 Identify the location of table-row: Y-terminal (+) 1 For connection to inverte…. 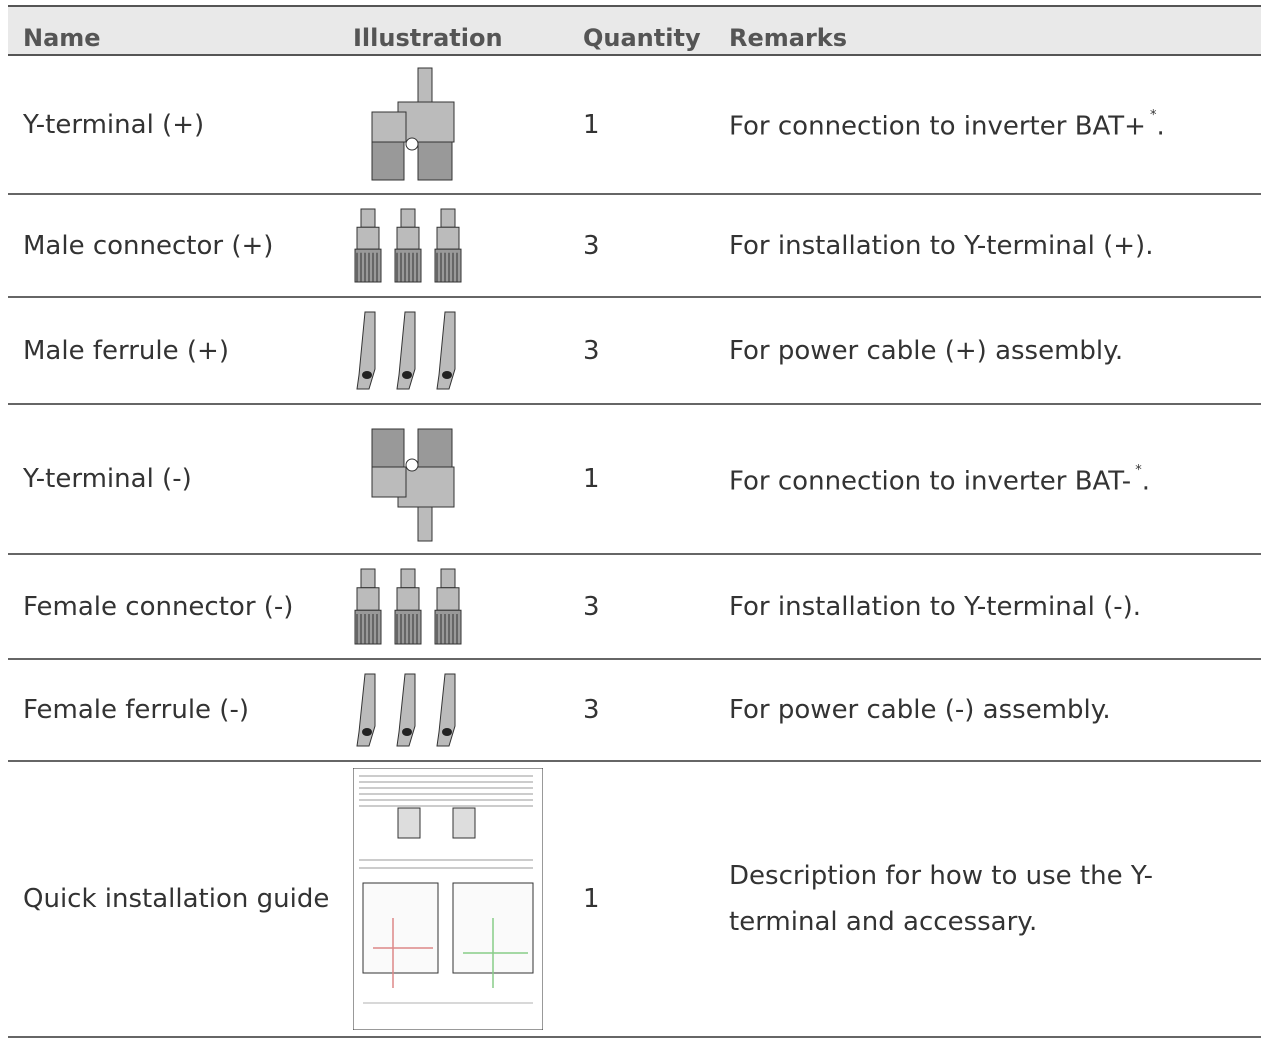
(634, 125).